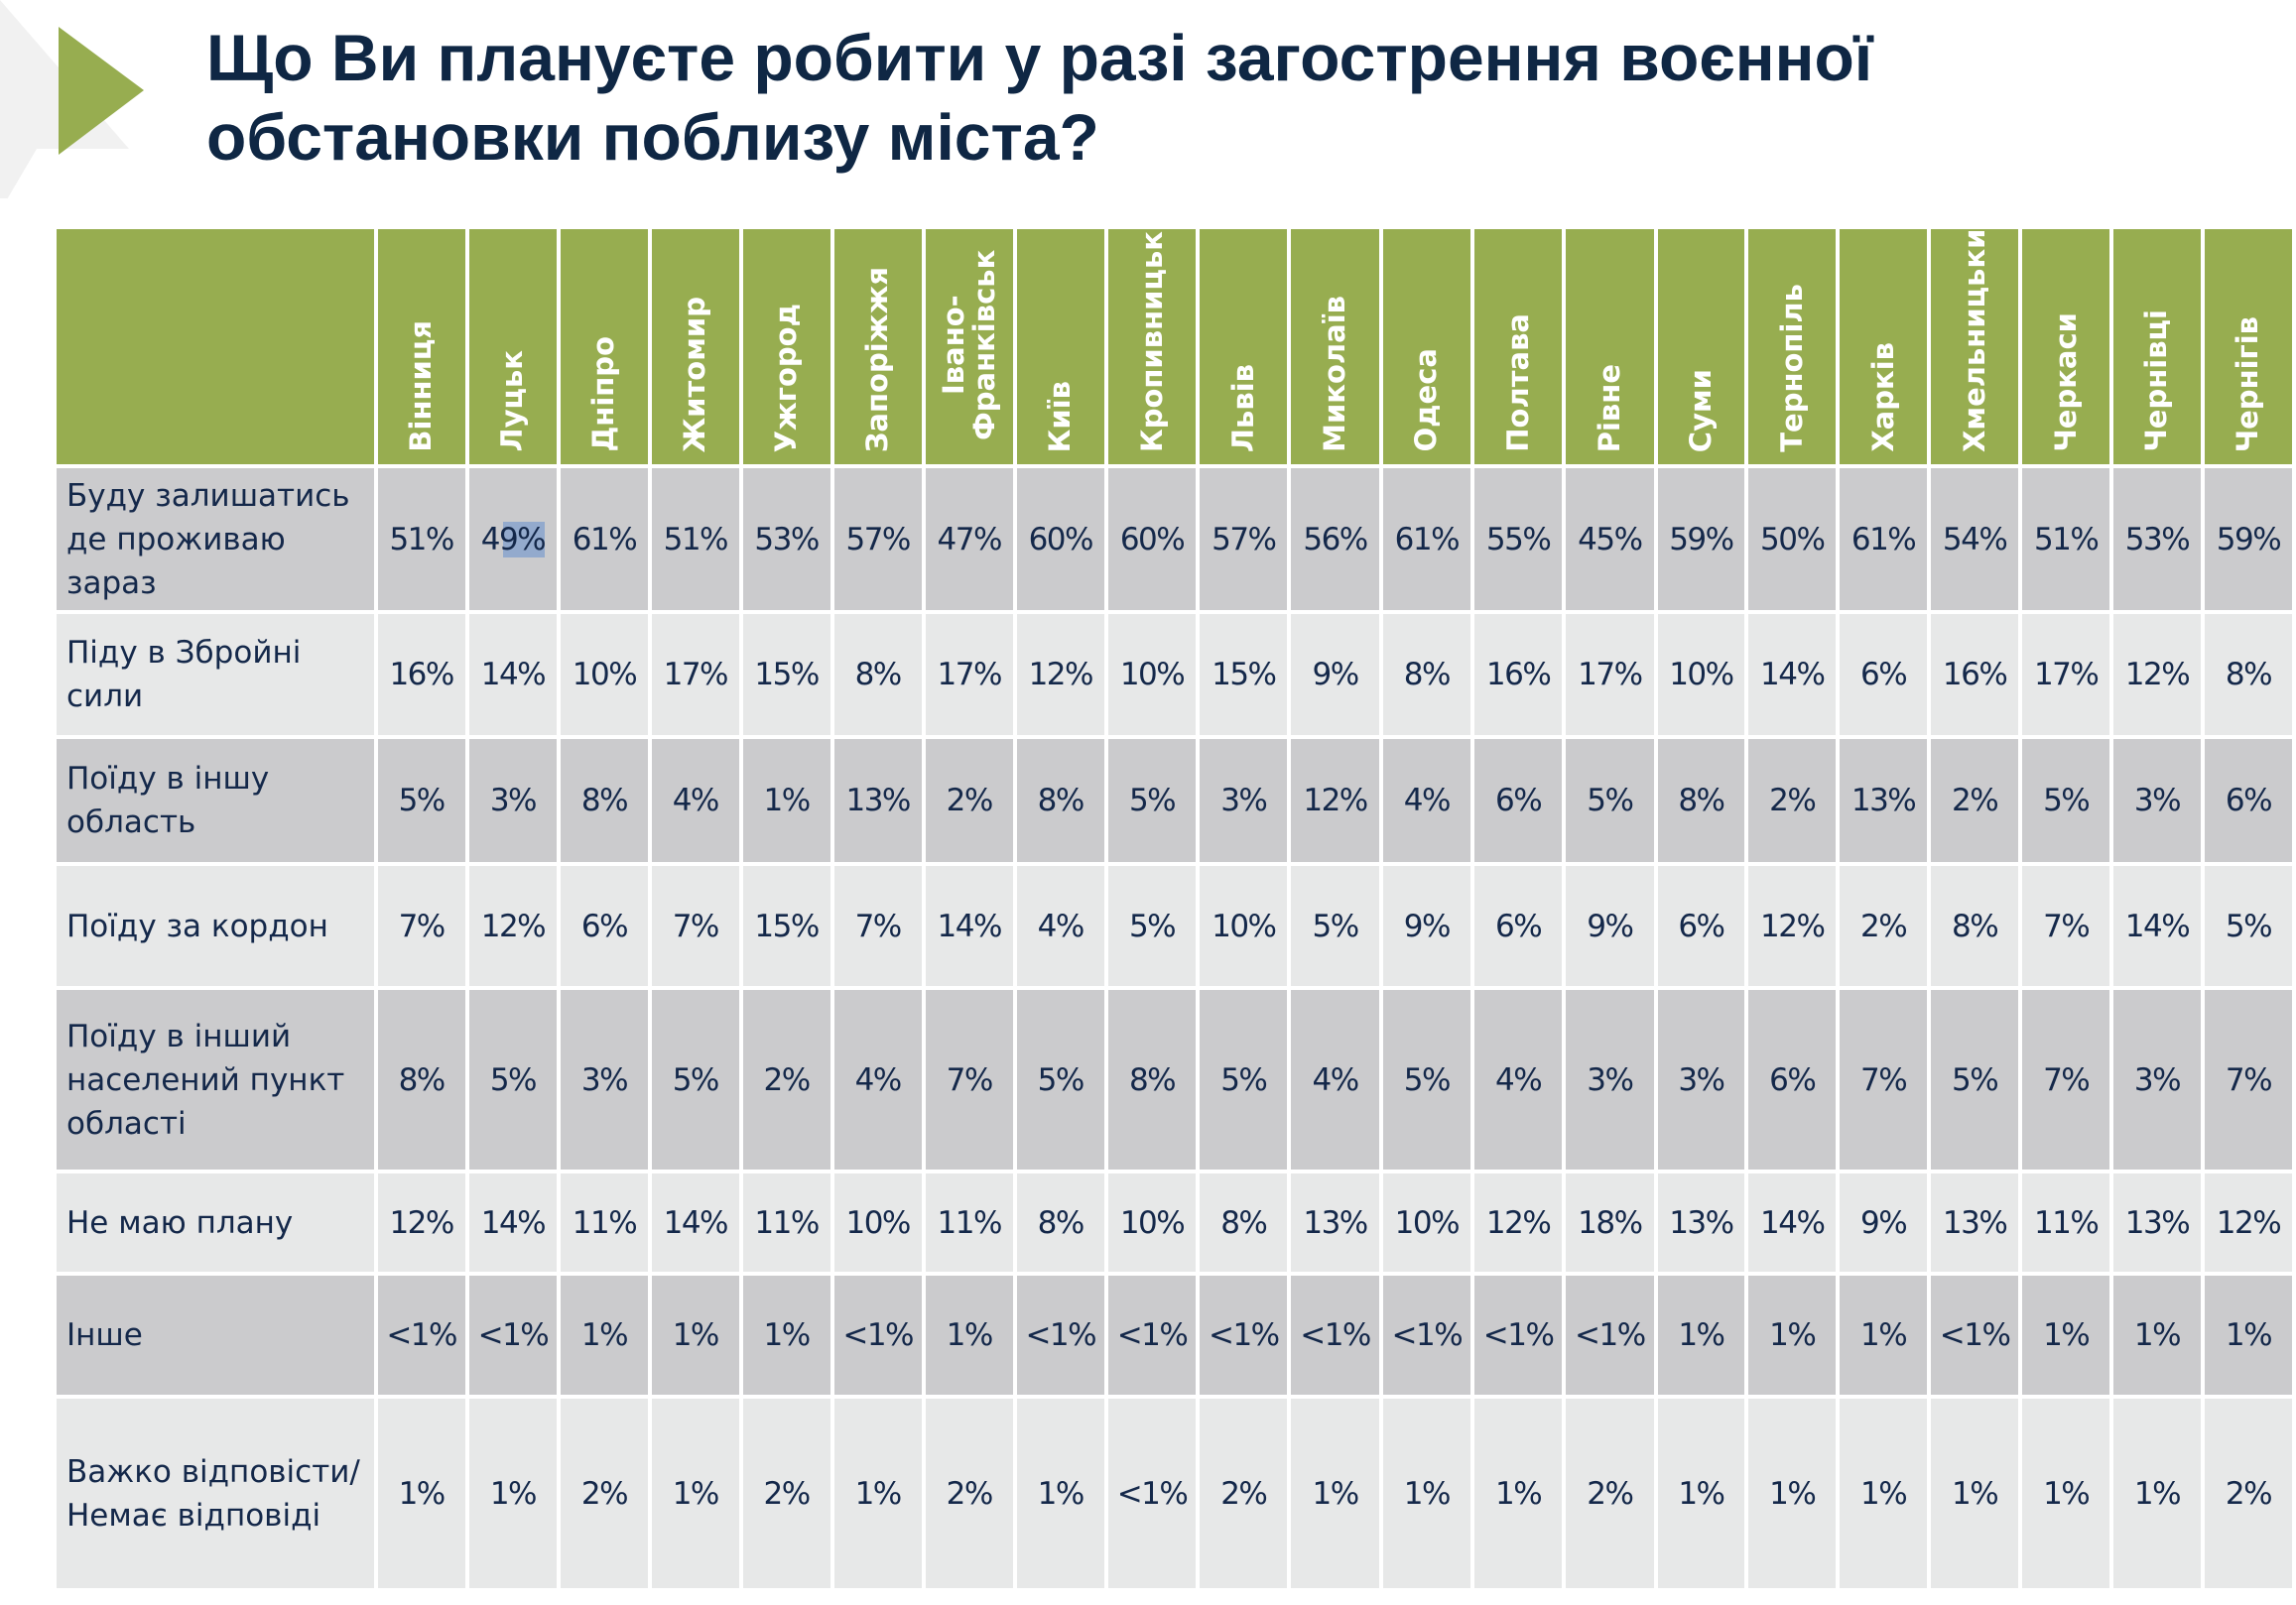 The image size is (2296, 1605). Describe the element at coordinates (513, 1222) in the screenshot. I see `table-cell: 14%` at that location.